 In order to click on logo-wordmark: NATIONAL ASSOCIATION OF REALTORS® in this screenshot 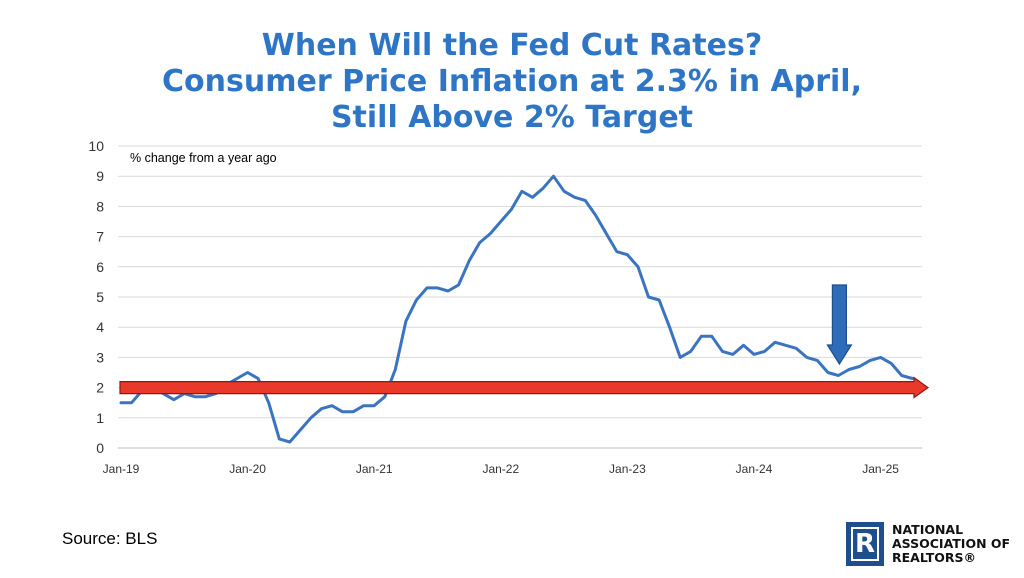, I will do `click(951, 543)`.